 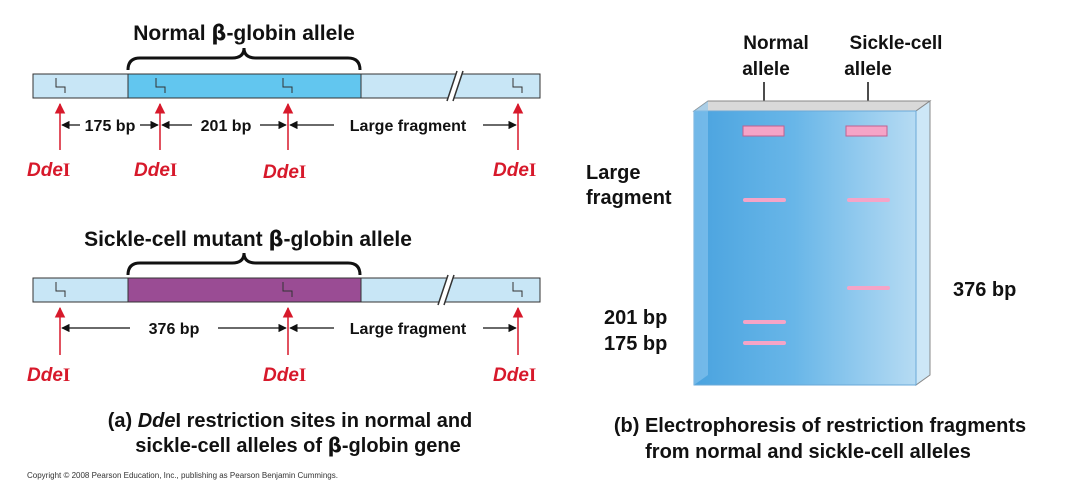 I want to click on mutant-break-mark, so click(x=446, y=290).